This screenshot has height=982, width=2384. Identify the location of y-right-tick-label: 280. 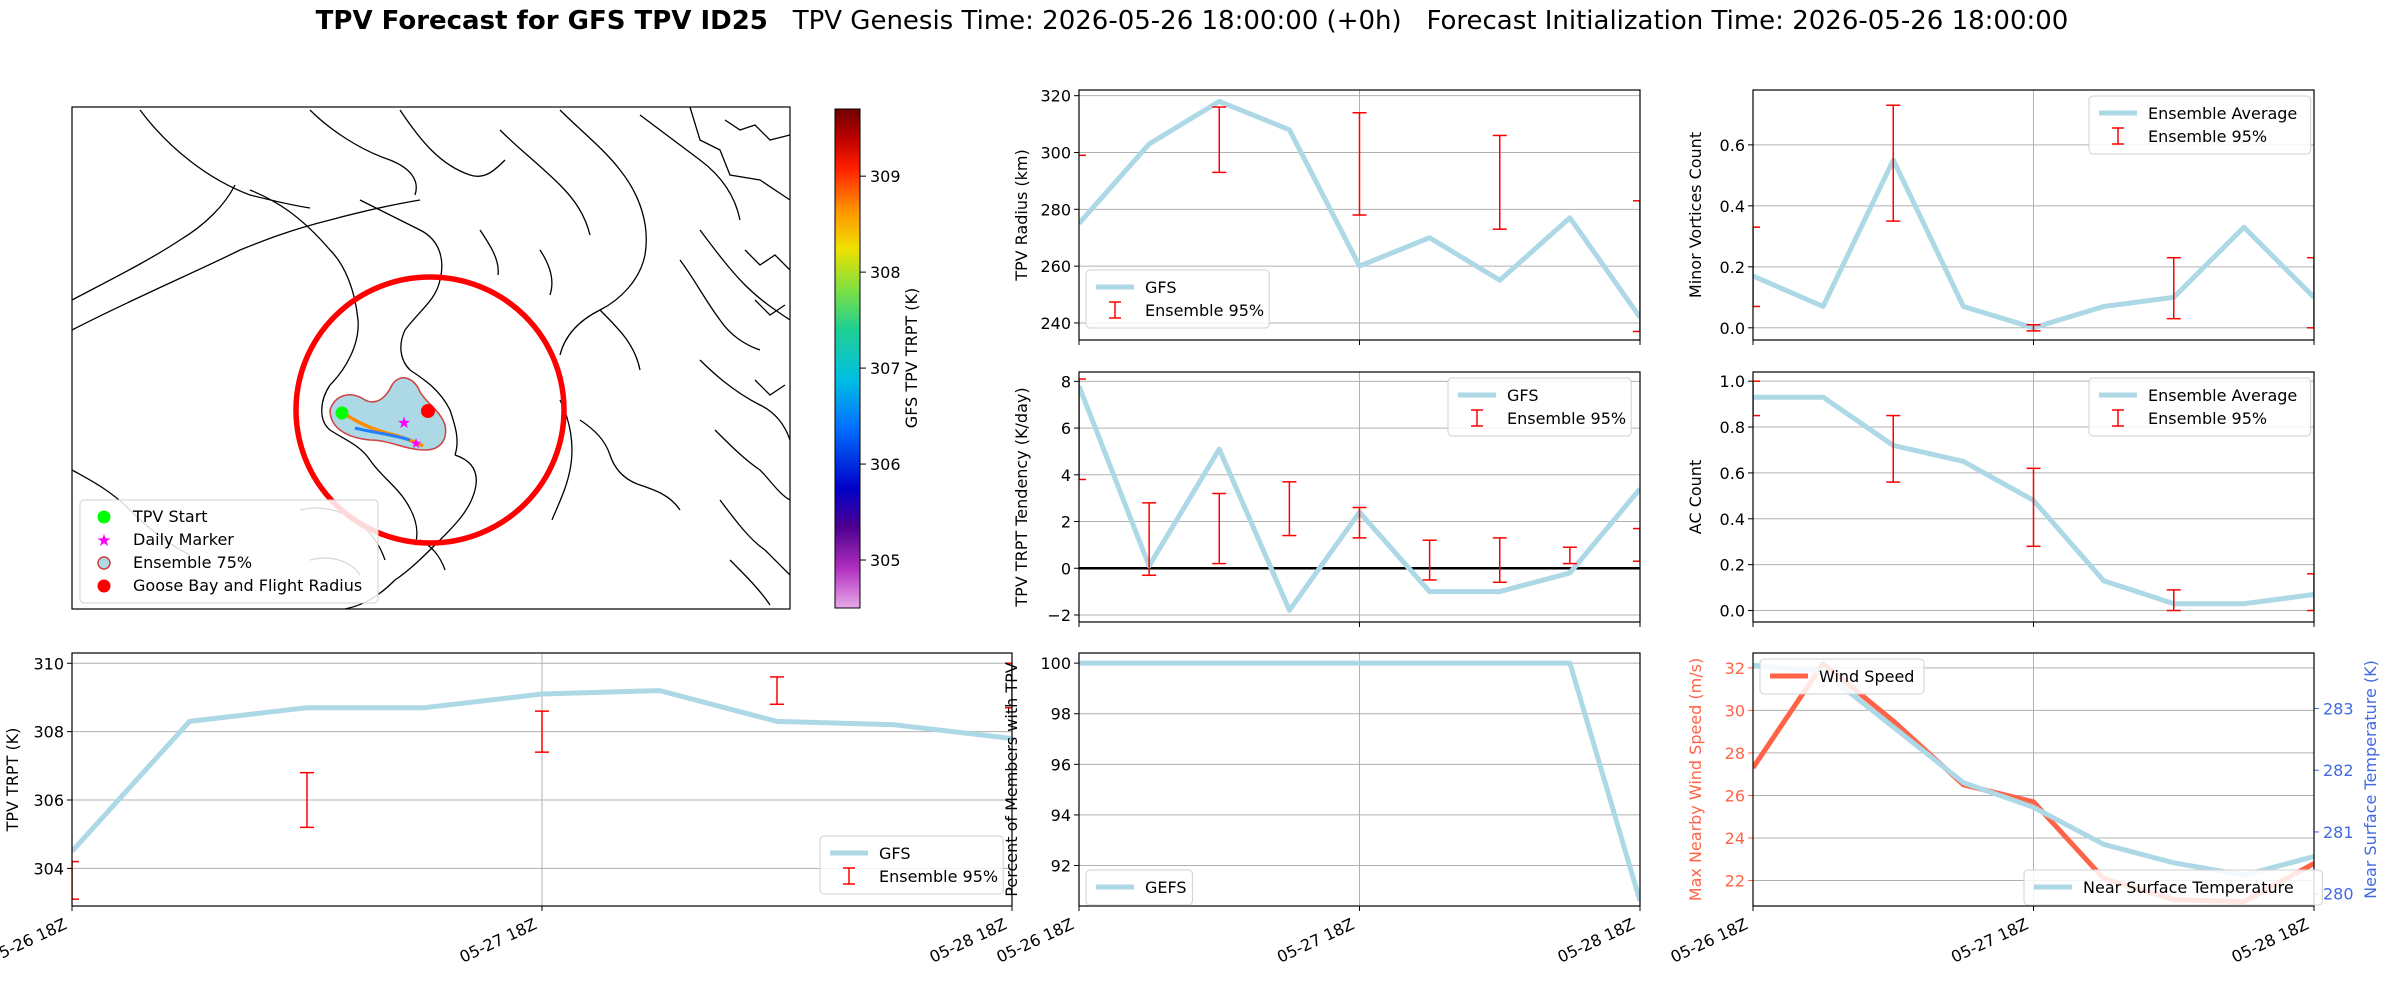
(2338, 894).